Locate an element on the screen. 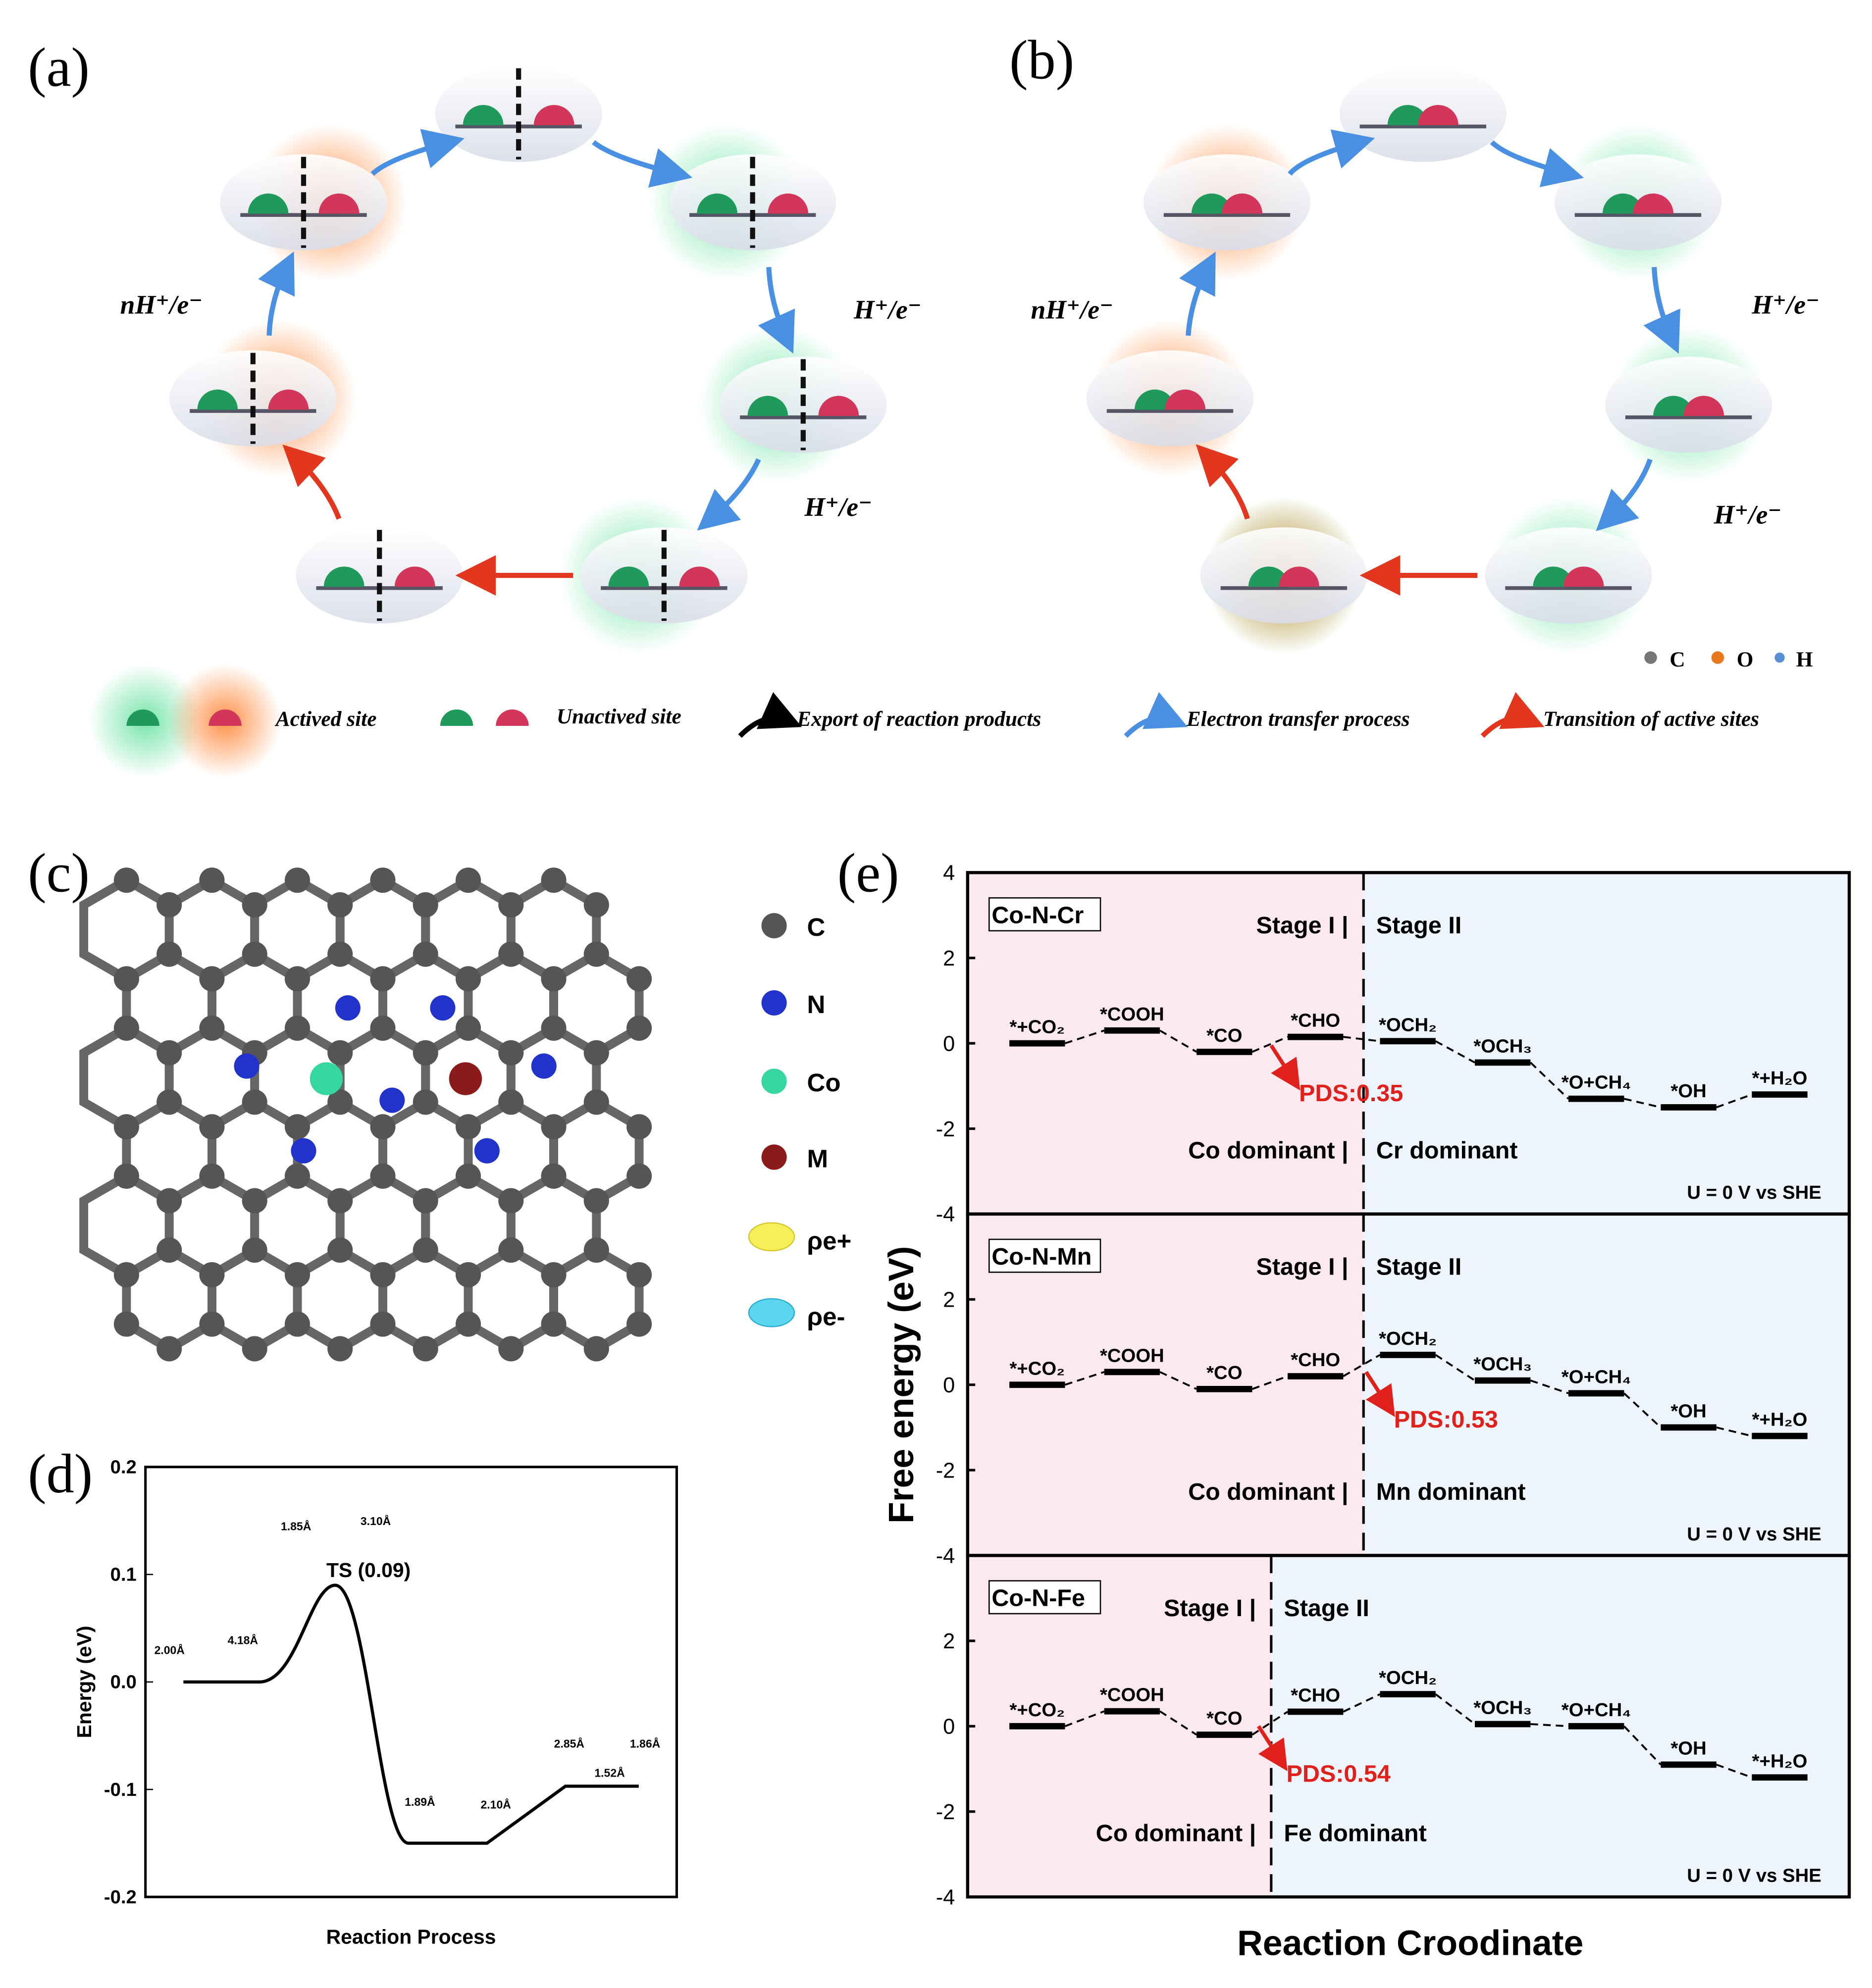 This screenshot has width=1872, height=1988. y-tick-label: 0.2 is located at coordinates (123, 1467).